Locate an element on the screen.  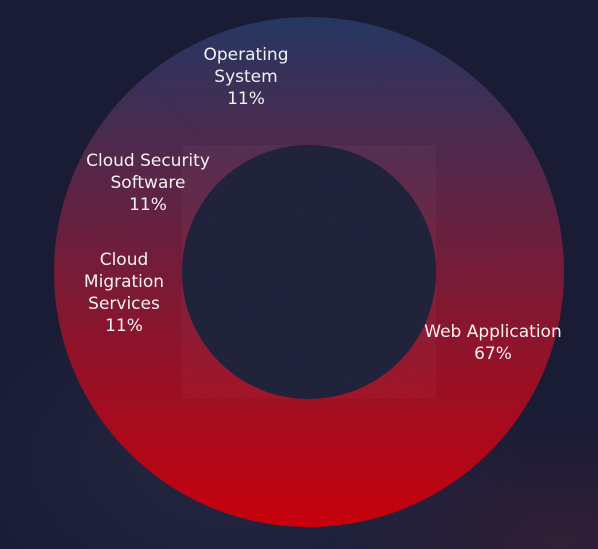
slice-label-operating-system: Operating System 11% is located at coordinates (246, 77).